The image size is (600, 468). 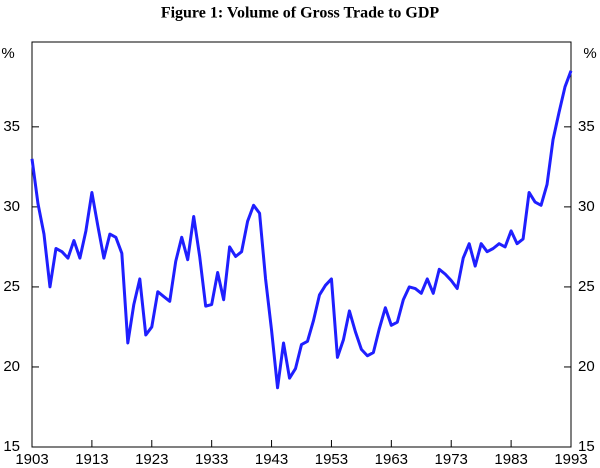 I want to click on y2-tick-label: 35, so click(x=586, y=126).